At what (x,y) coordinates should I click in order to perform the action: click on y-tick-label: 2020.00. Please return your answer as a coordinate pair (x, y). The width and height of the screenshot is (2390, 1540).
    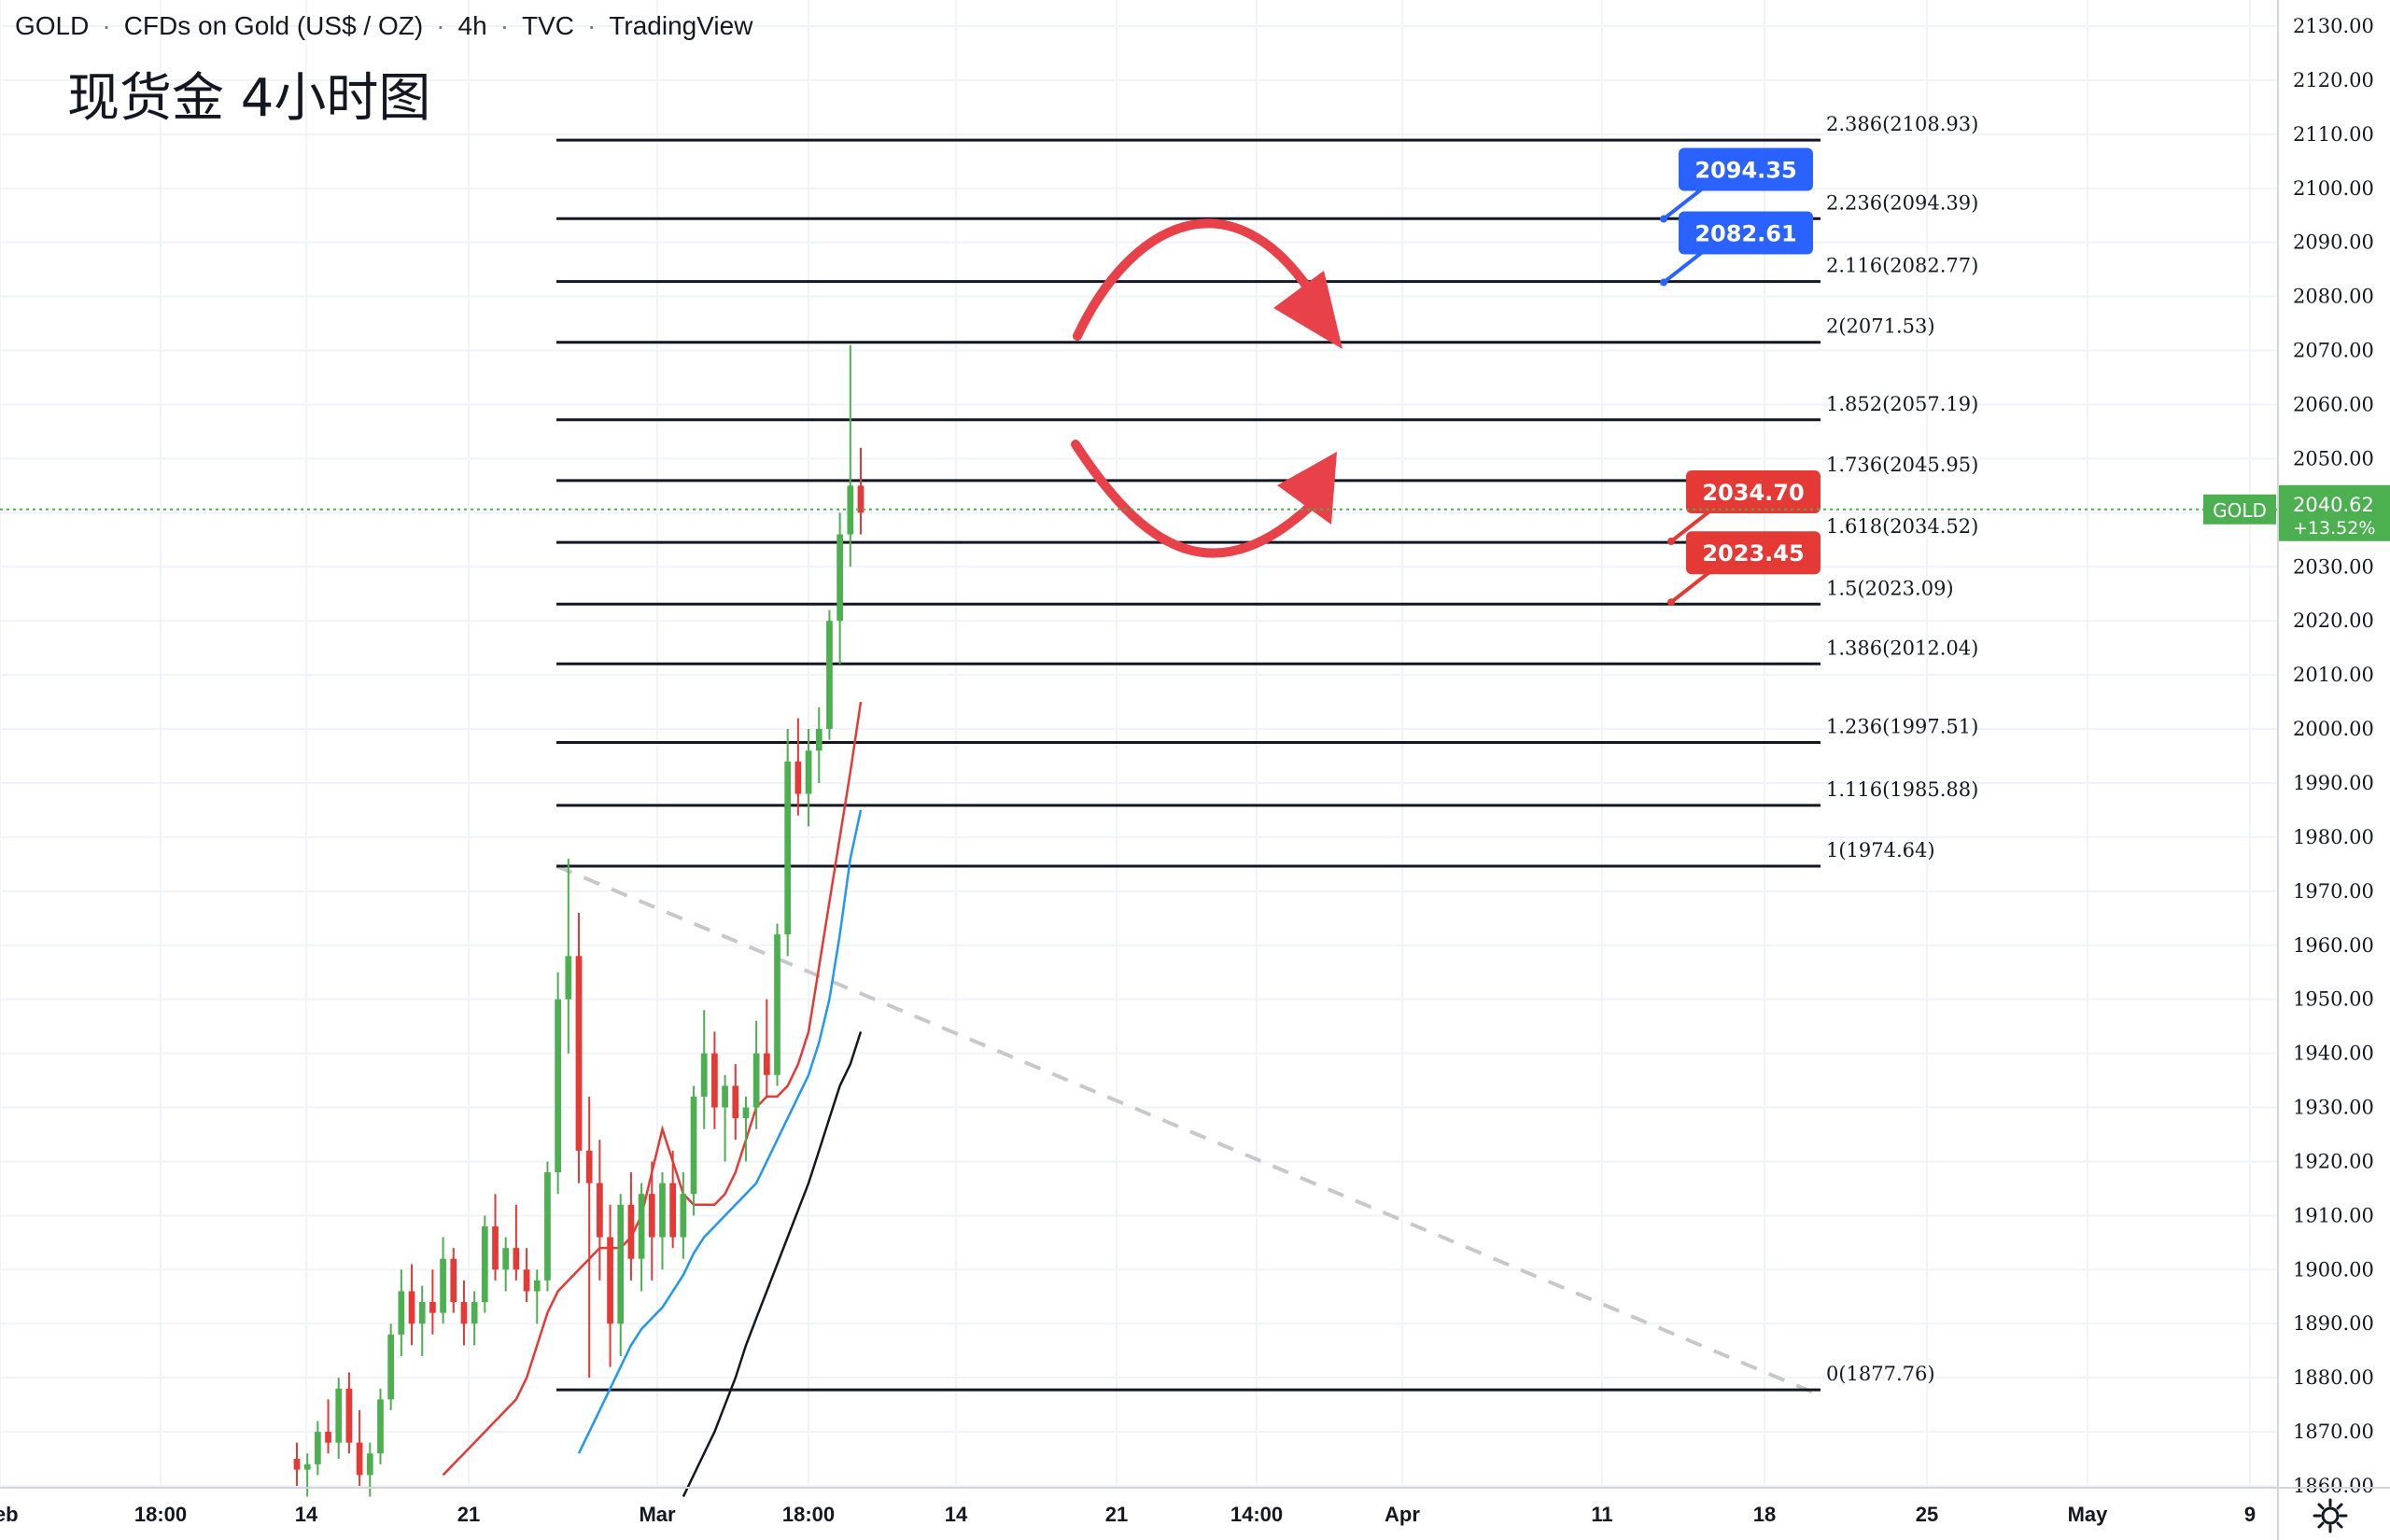
    Looking at the image, I should click on (2333, 620).